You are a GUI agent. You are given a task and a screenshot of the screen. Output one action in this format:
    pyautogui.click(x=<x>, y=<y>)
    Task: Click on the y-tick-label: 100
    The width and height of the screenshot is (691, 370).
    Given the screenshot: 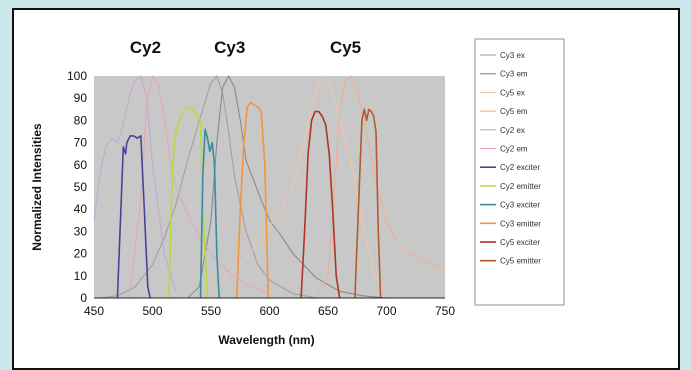 What is the action you would take?
    pyautogui.click(x=77, y=76)
    